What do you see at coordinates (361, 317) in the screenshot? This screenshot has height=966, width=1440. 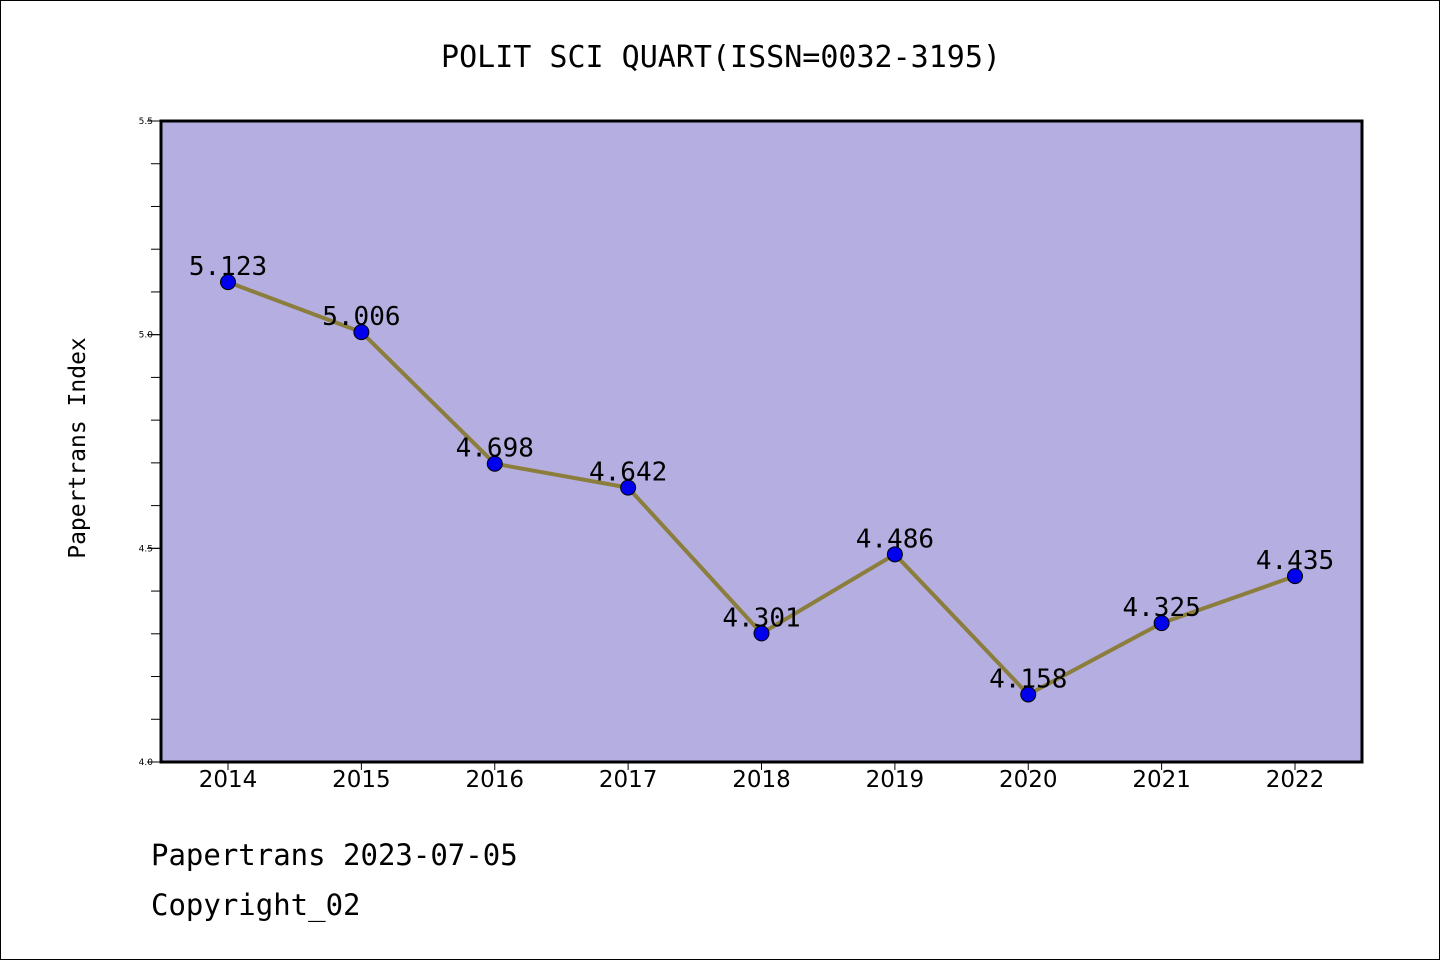 I see `data-label: 5.006` at bounding box center [361, 317].